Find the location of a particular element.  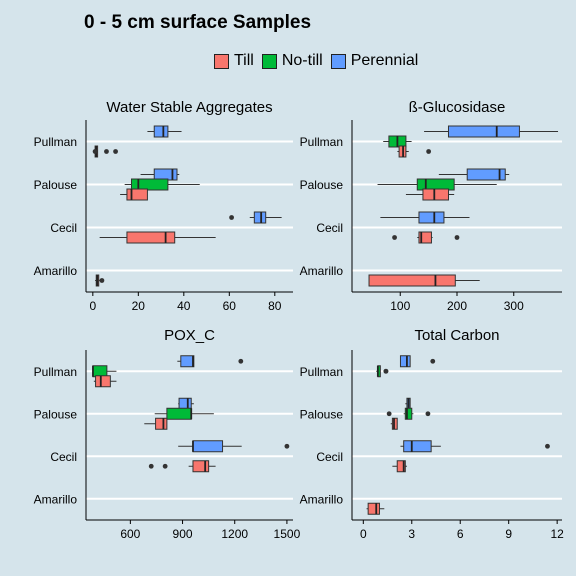

x-tick-label: 40 is located at coordinates (184, 306).